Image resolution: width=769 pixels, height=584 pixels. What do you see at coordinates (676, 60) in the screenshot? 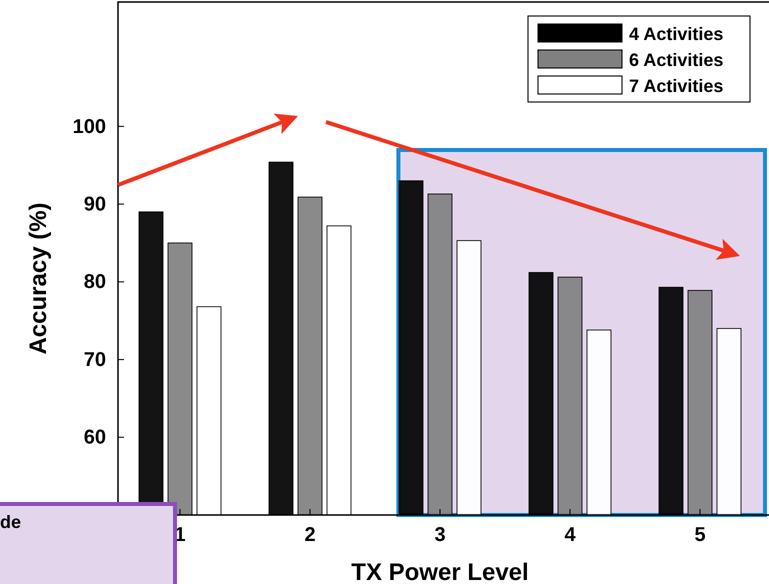
I see `legend-label: 6 Activities` at bounding box center [676, 60].